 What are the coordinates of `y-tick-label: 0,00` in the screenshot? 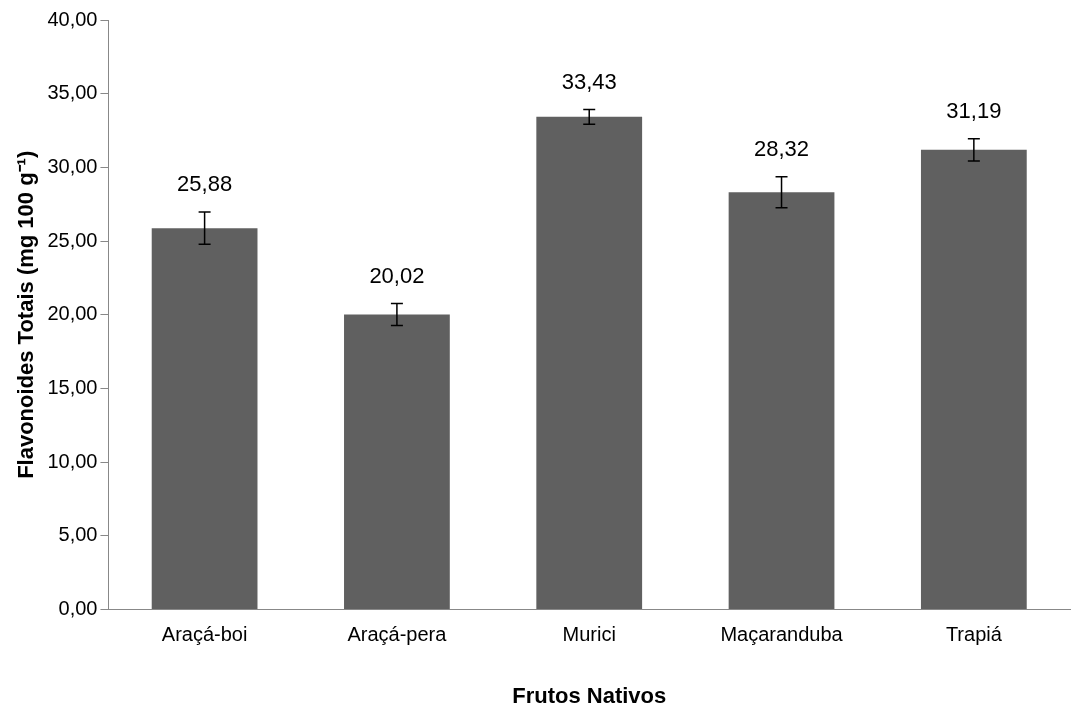 It's located at (78, 608).